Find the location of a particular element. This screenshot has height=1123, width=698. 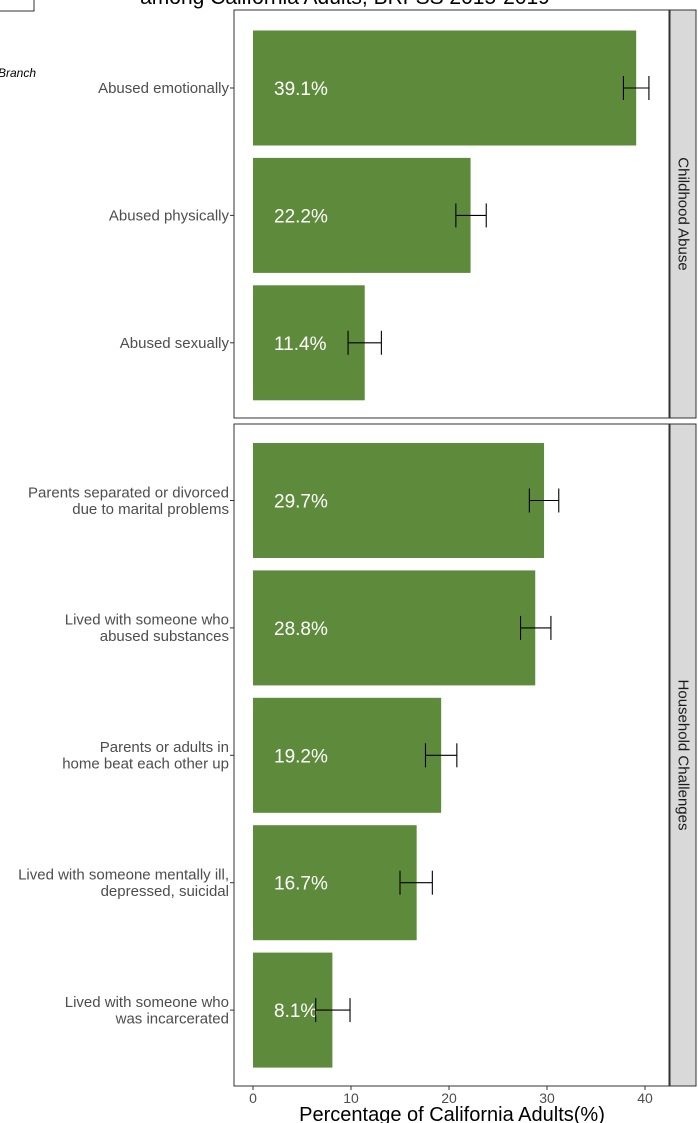

bar-row: 11.4% Abused sexually is located at coordinates (251, 343).